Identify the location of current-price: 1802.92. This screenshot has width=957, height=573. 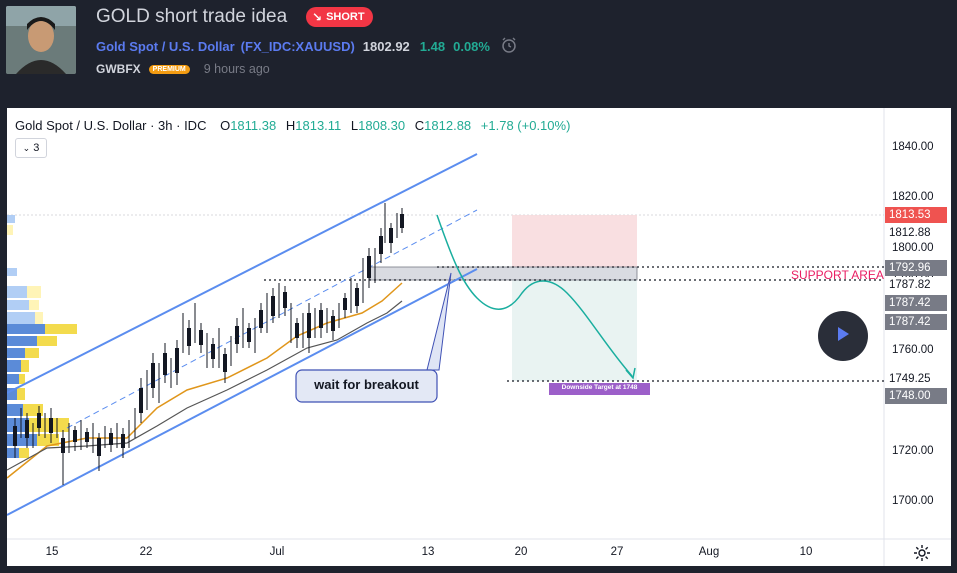
(386, 46).